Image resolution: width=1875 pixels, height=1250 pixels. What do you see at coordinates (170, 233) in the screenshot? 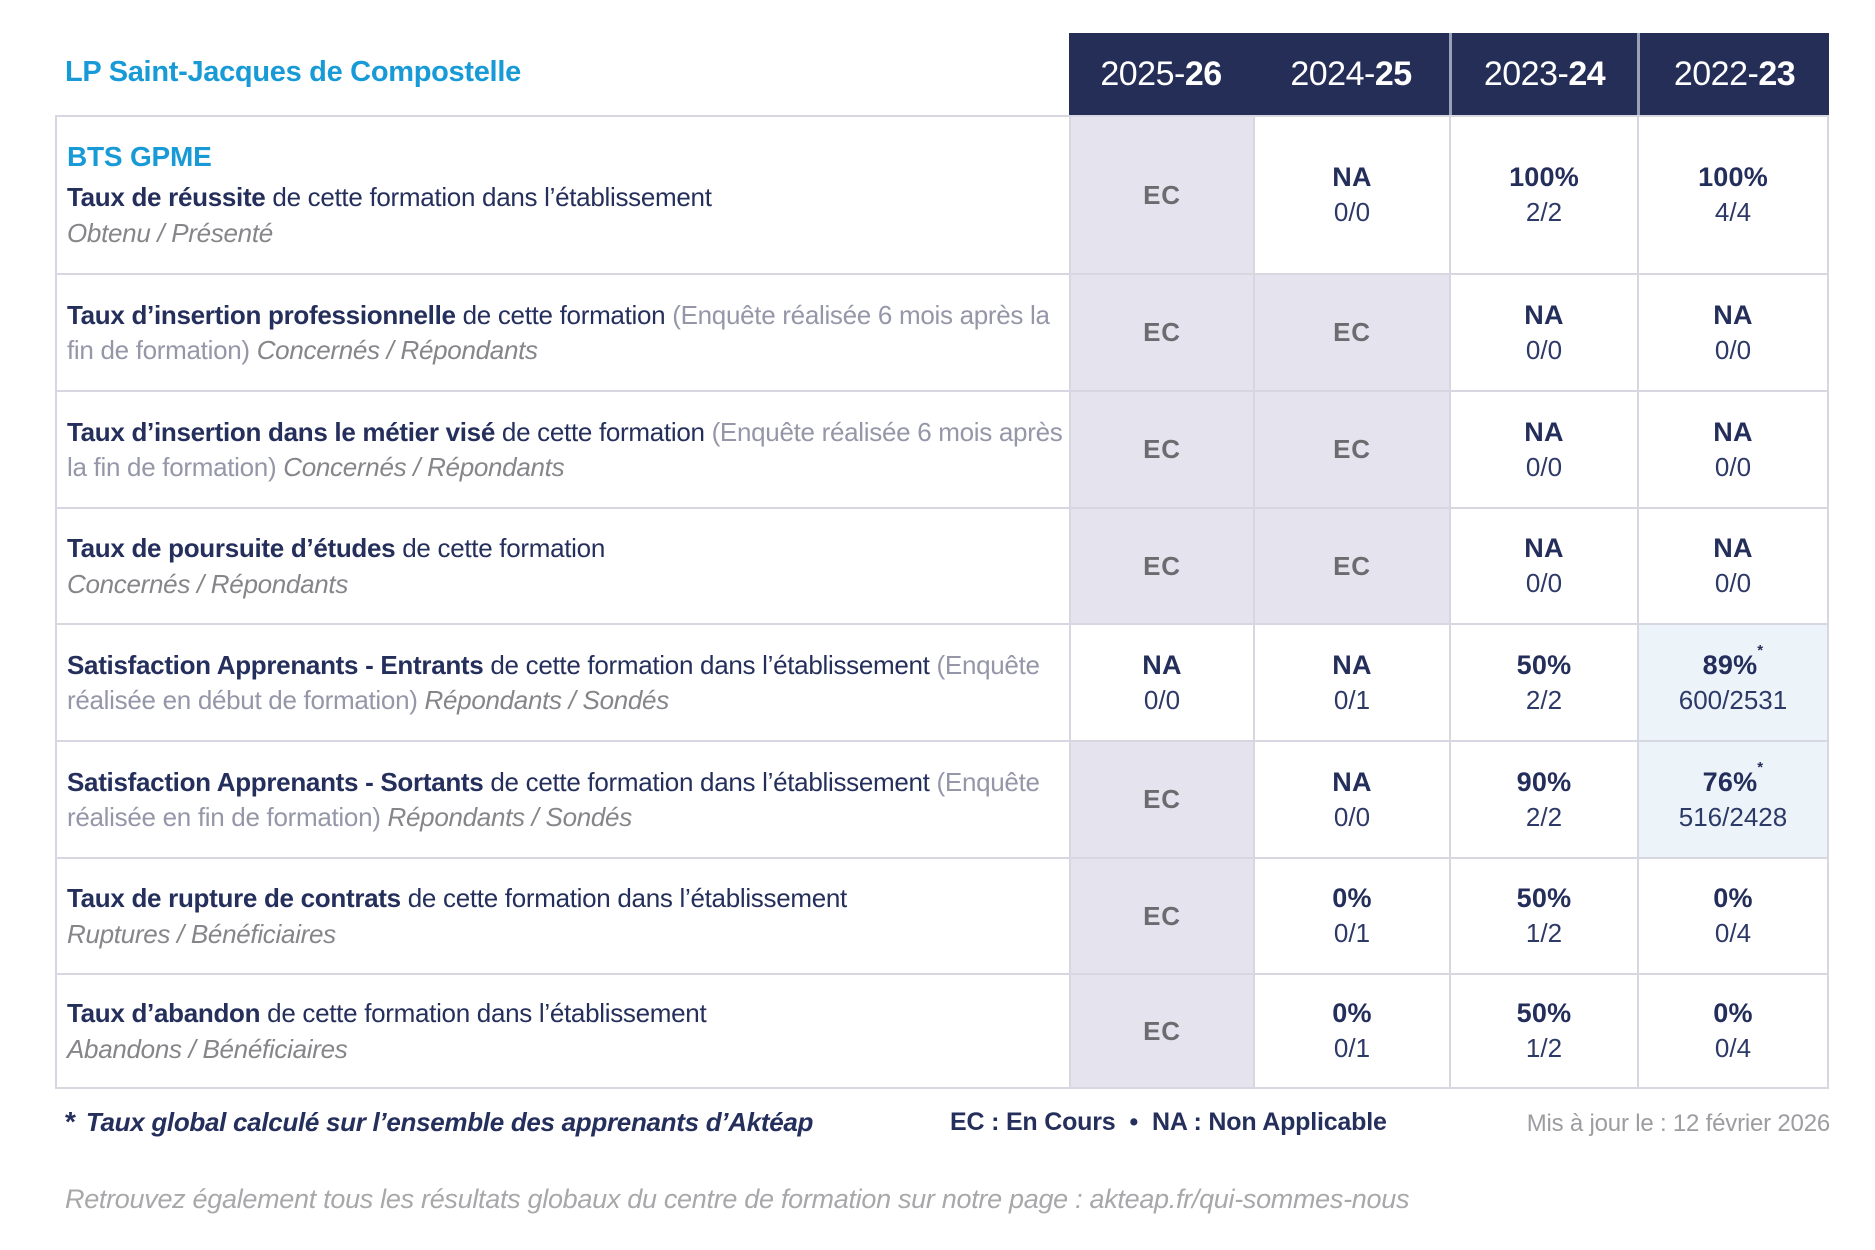
I see `metric-subtitle: Obtenu / Présenté` at bounding box center [170, 233].